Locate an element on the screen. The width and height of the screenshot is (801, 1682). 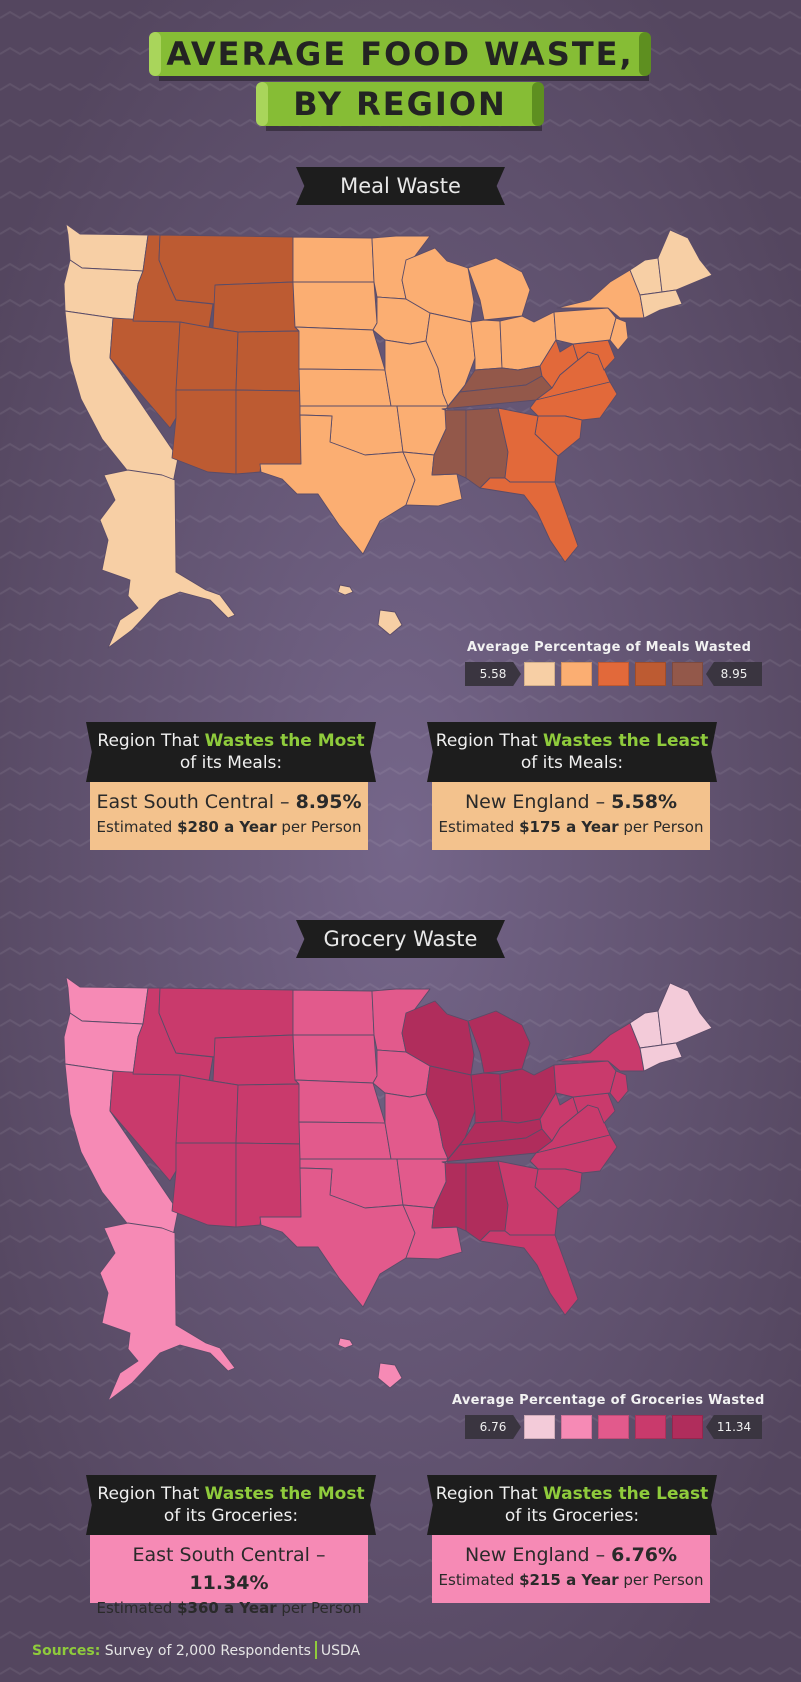
legend-scale: 5.58 8.95 is located at coordinates (613, 674).